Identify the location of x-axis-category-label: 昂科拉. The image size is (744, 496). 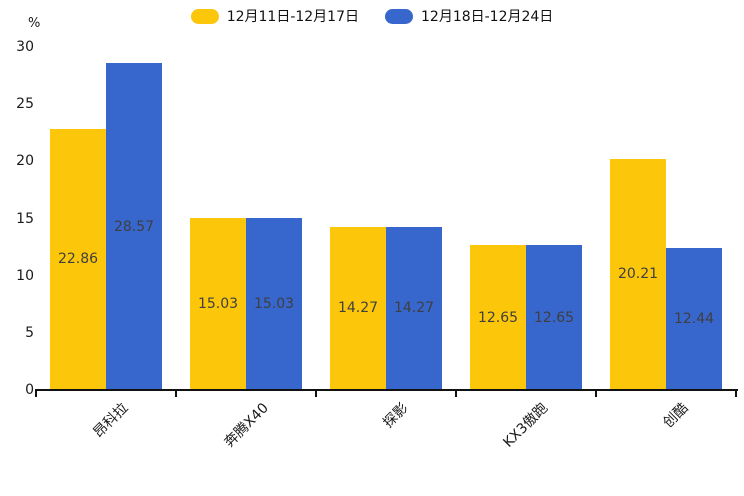
(111, 421).